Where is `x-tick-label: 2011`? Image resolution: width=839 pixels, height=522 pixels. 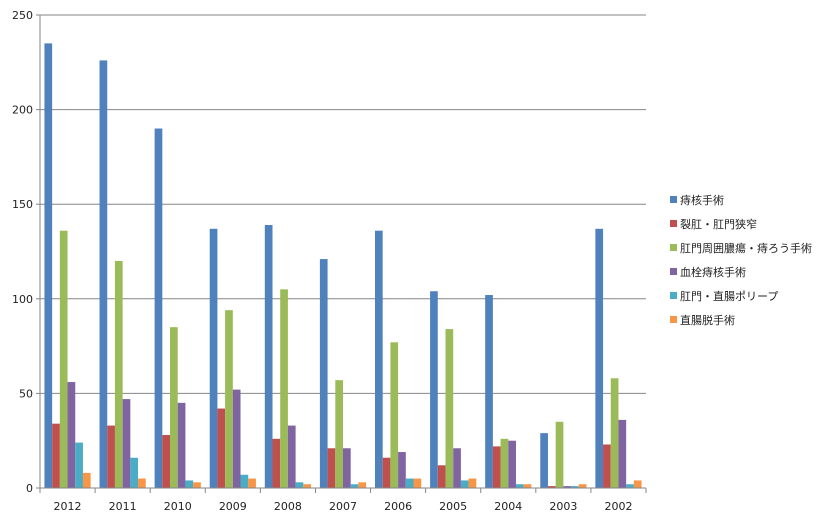
x-tick-label: 2011 is located at coordinates (123, 506).